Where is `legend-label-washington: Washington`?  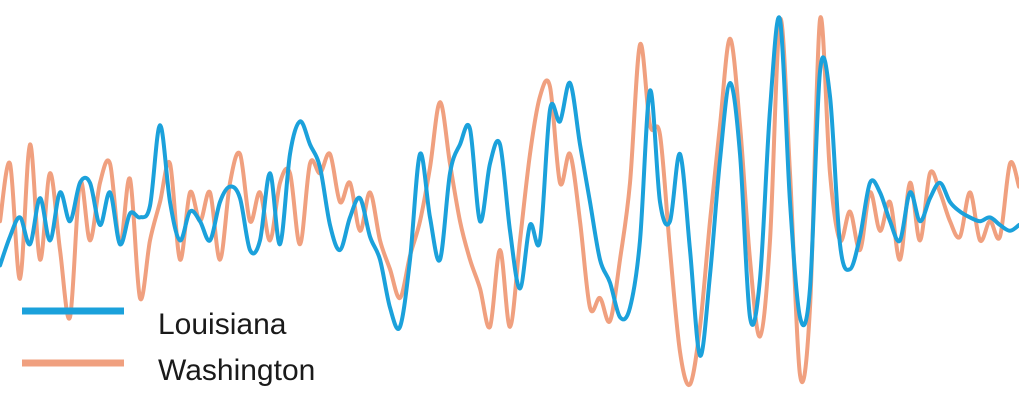
legend-label-washington: Washington is located at coordinates (236, 370).